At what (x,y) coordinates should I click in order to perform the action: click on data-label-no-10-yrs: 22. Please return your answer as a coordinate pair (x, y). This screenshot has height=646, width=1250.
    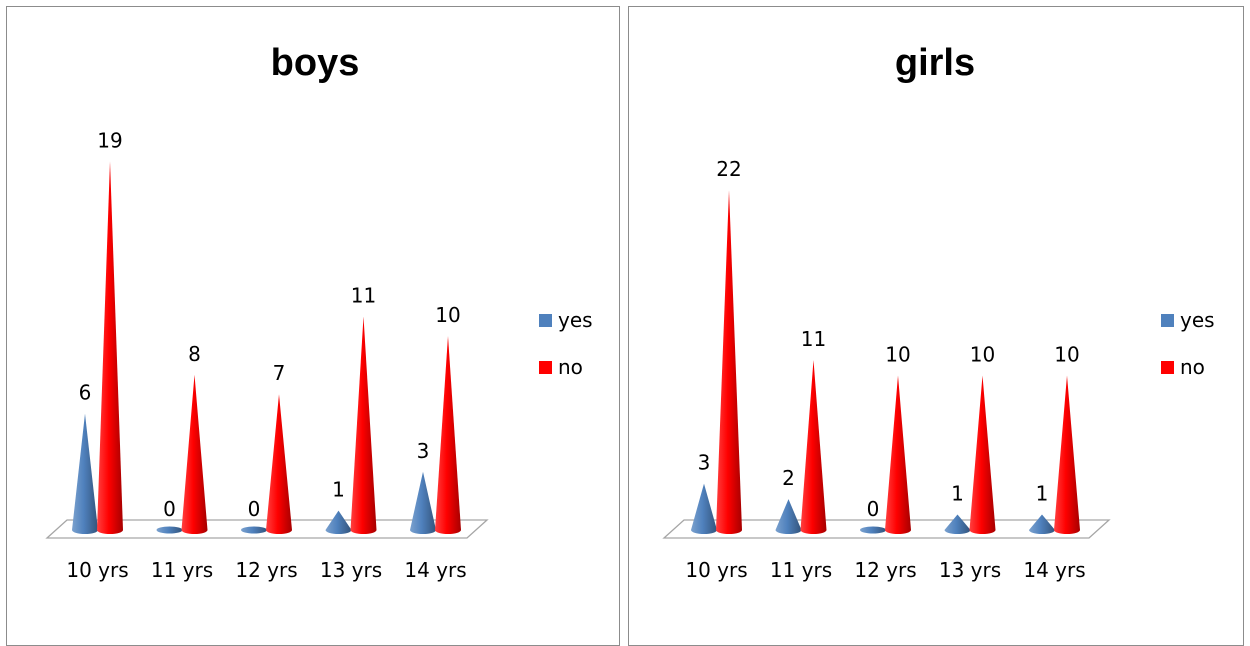
    Looking at the image, I should click on (728, 169).